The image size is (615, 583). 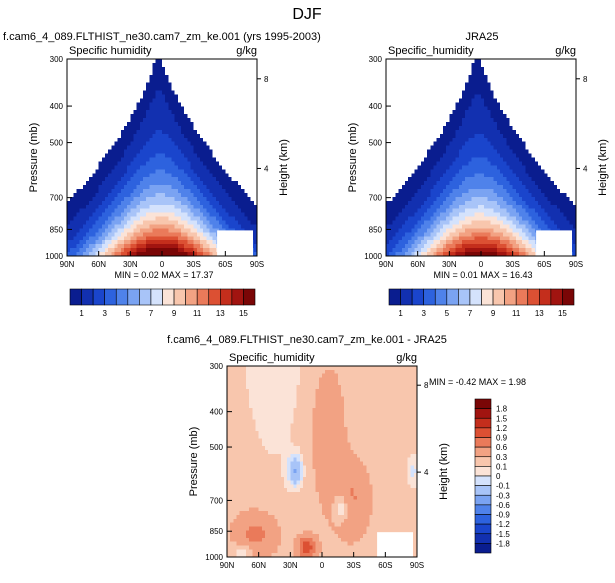 What do you see at coordinates (266, 168) in the screenshot?
I see `y-right-tick-label: 4` at bounding box center [266, 168].